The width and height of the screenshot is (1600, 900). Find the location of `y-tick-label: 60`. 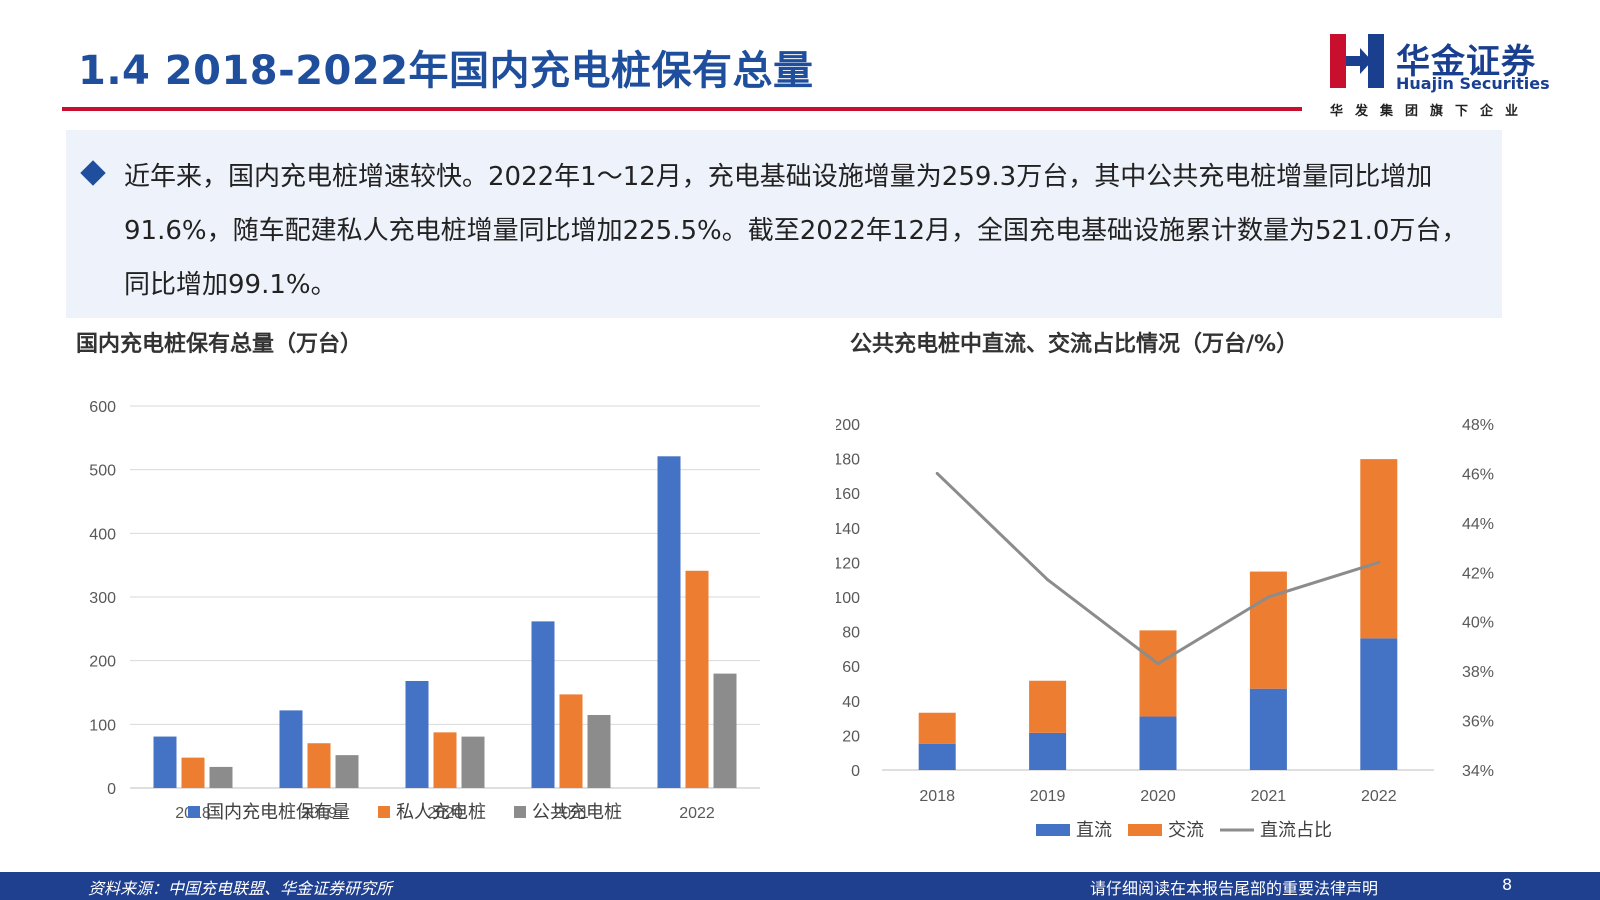

y-tick-label: 60 is located at coordinates (851, 667).